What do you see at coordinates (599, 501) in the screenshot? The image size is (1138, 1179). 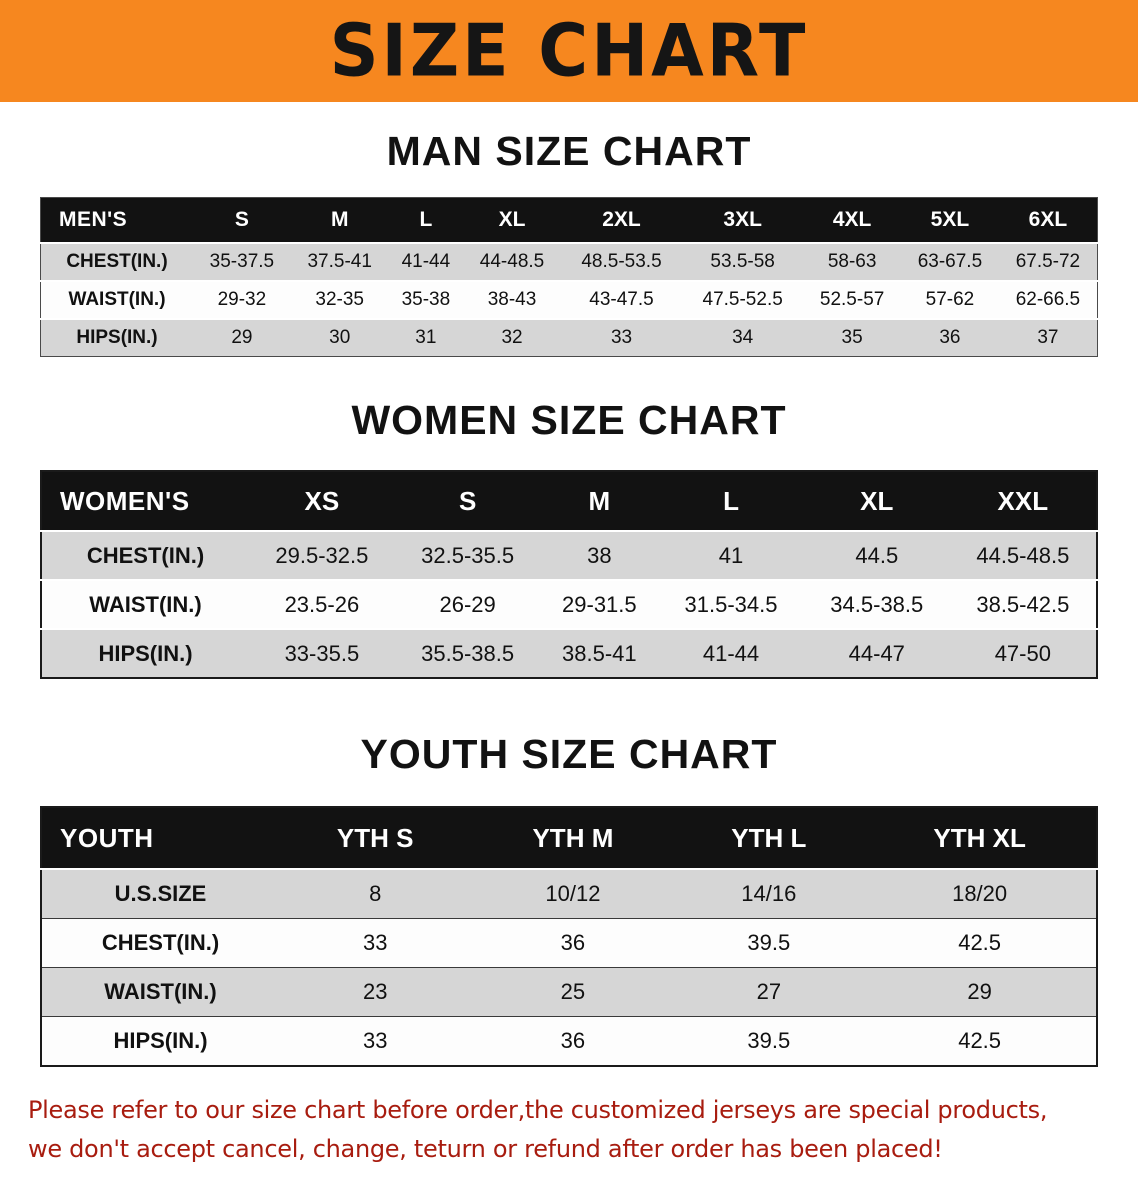 I see `women-size-col-m: M` at bounding box center [599, 501].